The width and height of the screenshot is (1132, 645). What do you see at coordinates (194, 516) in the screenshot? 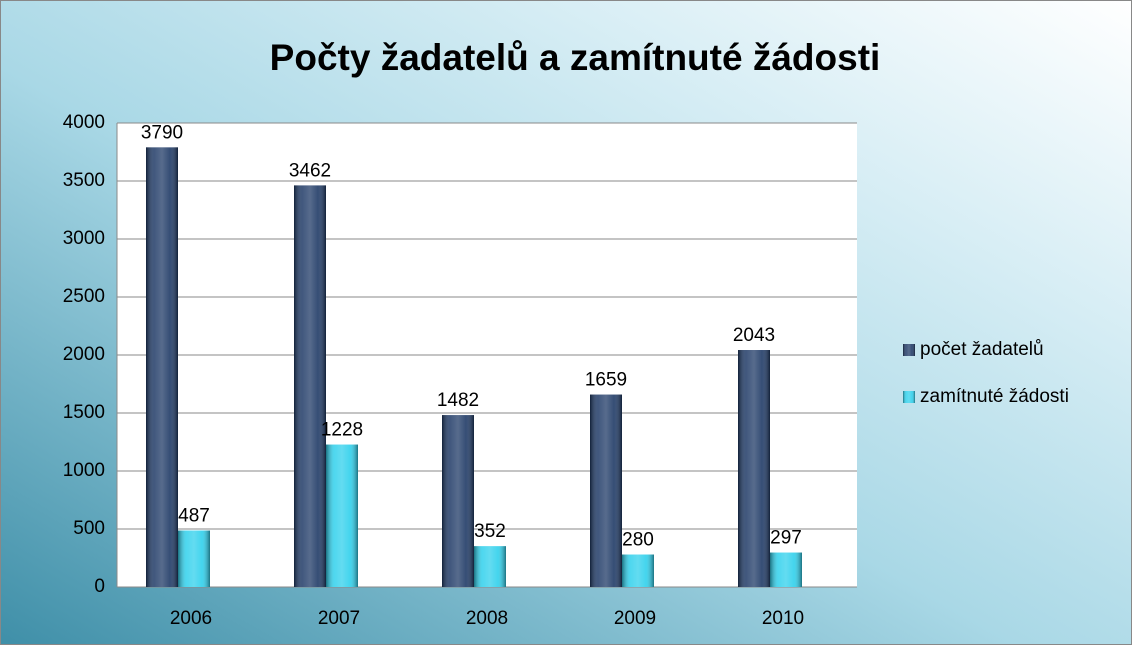
I see `data-label: 487` at bounding box center [194, 516].